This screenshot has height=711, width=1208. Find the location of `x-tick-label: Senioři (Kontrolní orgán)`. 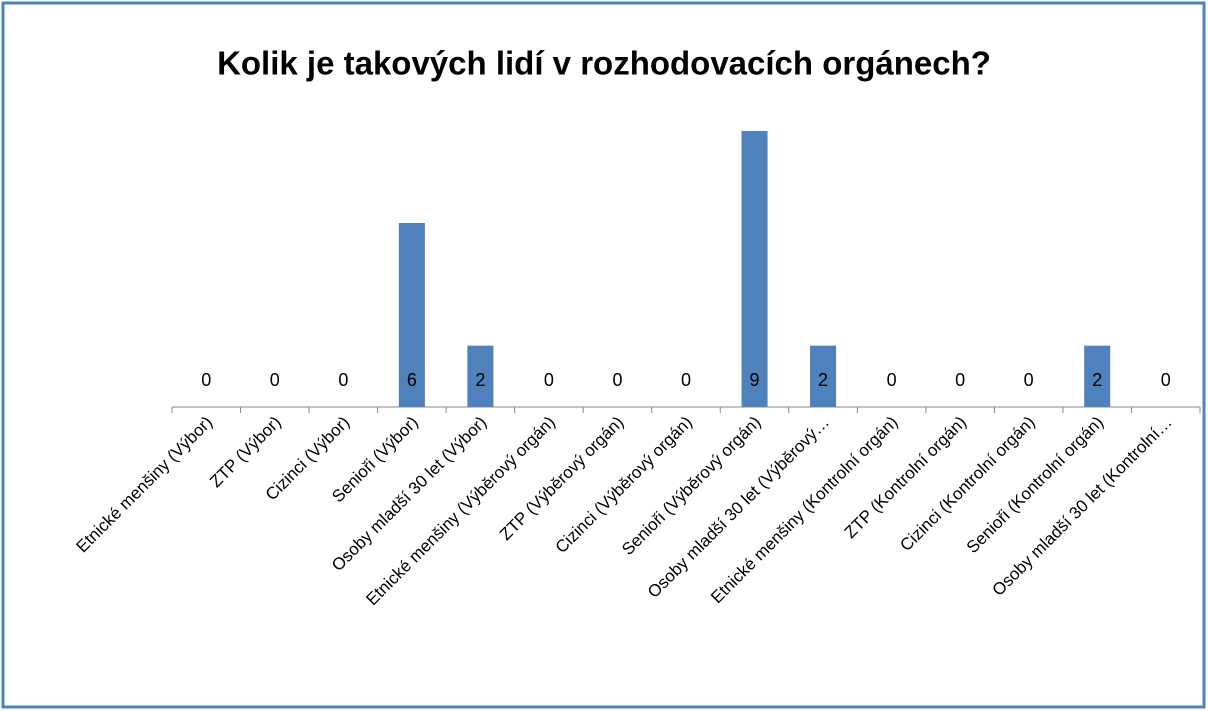

x-tick-label: Senioři (Kontrolní orgán) is located at coordinates (1035, 485).